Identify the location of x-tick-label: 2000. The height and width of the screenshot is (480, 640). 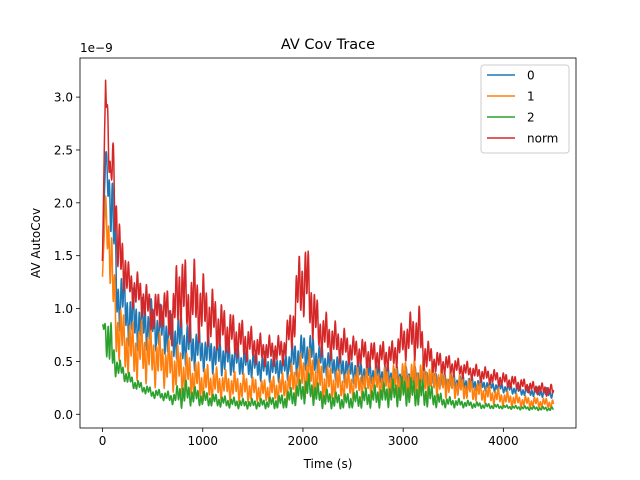
(303, 441).